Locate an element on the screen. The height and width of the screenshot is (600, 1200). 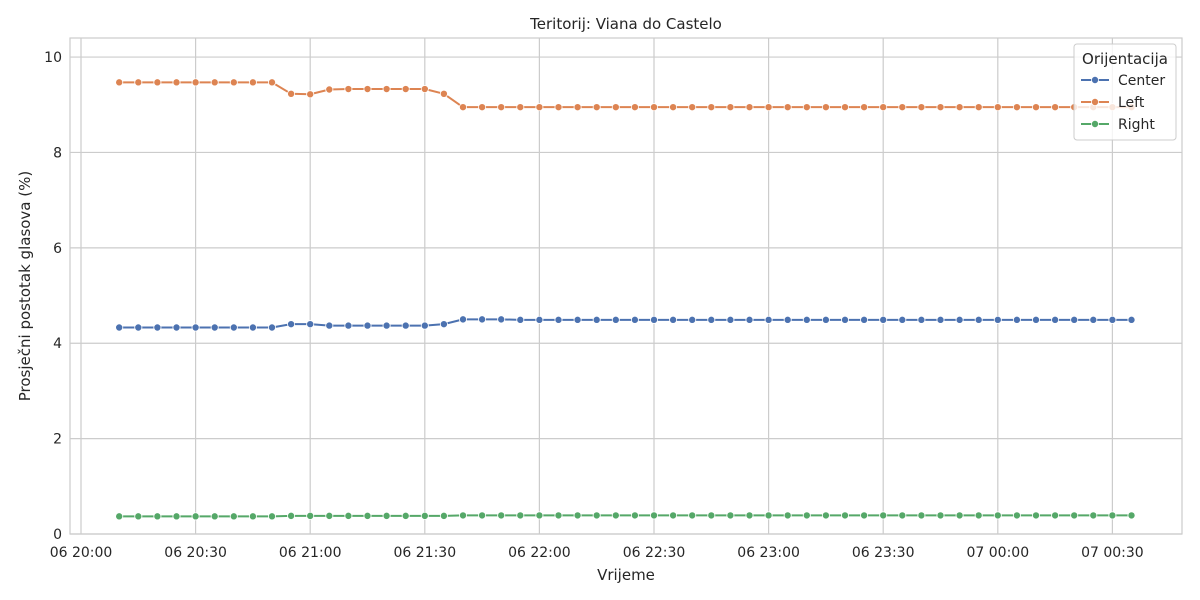
y-tick-label: 10 is located at coordinates (53, 58).